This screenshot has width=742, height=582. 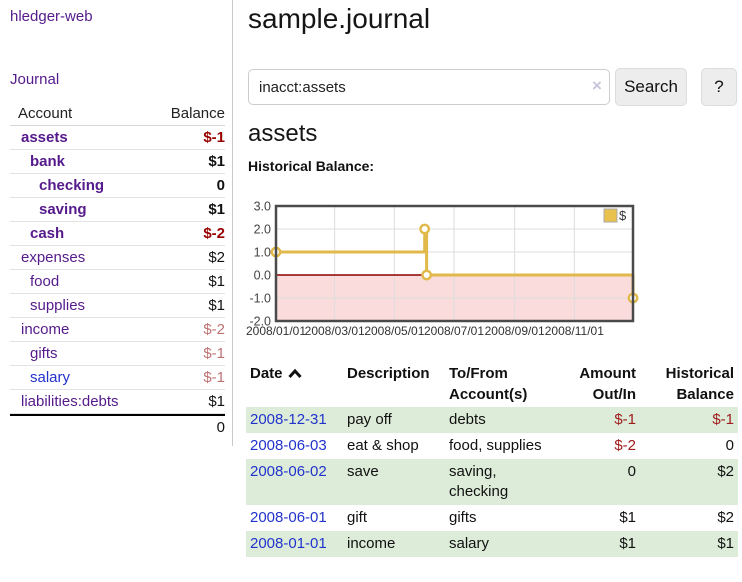 I want to click on svg-text: -2.0, so click(x=260, y=322).